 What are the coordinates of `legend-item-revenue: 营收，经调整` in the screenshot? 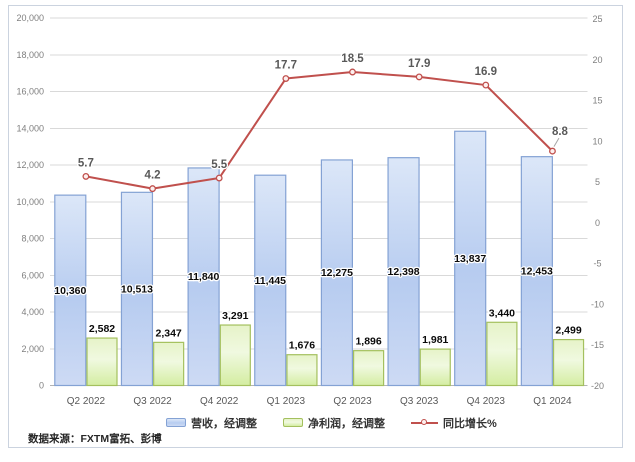 It's located at (211, 423).